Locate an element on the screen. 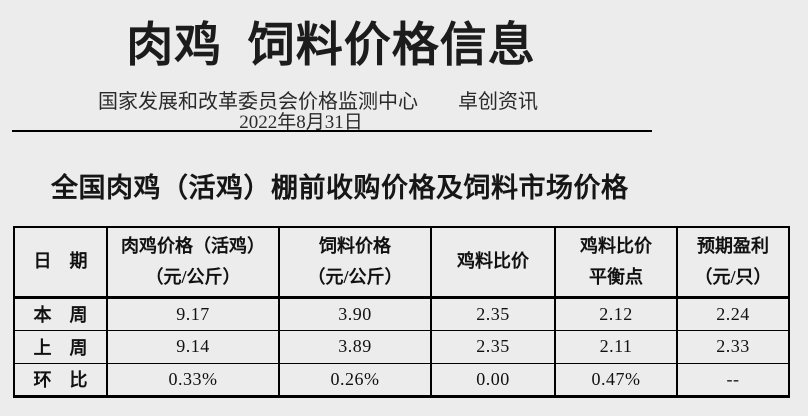 This screenshot has height=416, width=808. value-cell: 0.26% is located at coordinates (355, 379).